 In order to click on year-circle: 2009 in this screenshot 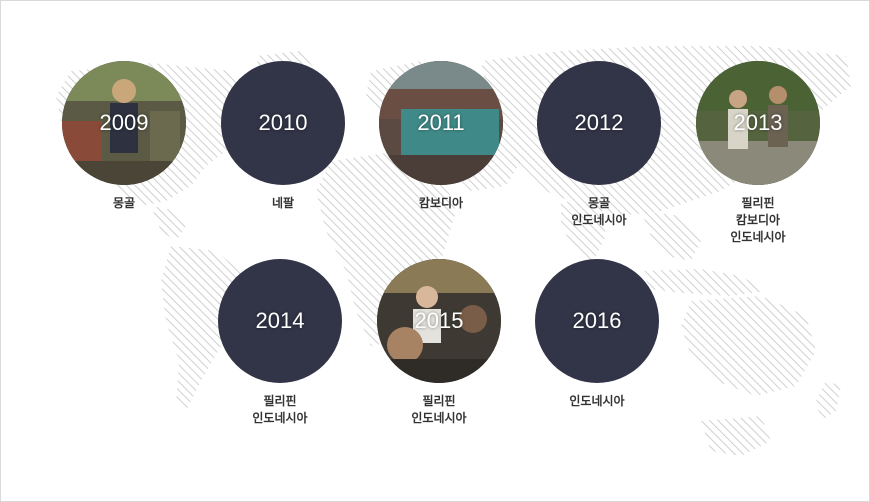, I will do `click(124, 123)`.